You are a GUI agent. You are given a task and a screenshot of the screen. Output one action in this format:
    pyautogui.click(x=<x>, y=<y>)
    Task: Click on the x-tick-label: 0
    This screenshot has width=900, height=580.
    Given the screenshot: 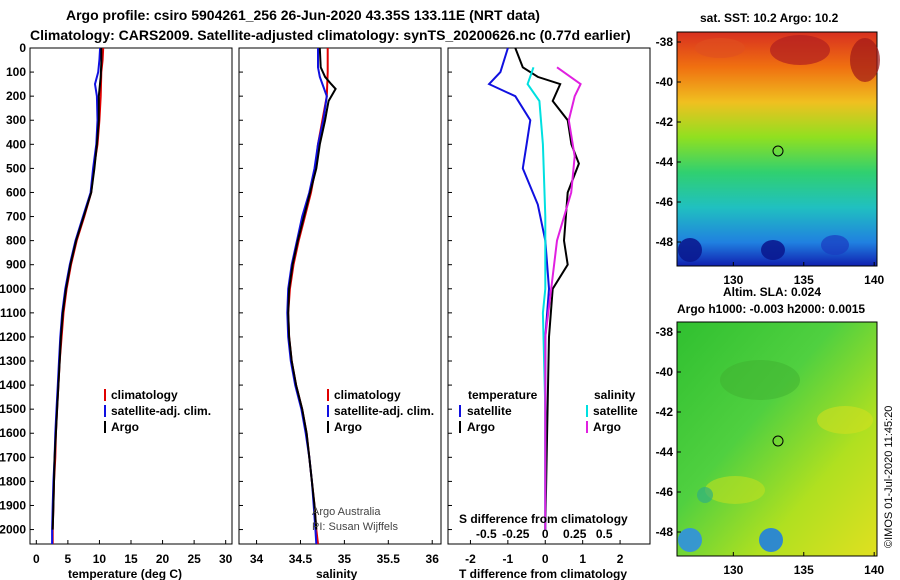 What is the action you would take?
    pyautogui.click(x=545, y=559)
    